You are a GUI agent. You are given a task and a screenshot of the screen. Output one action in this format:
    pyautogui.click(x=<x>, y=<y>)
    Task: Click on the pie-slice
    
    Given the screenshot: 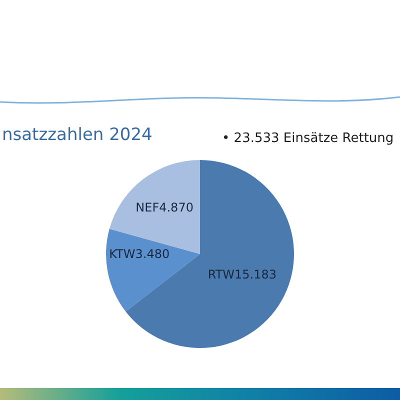 What is the action you would take?
    pyautogui.click(x=153, y=270)
    